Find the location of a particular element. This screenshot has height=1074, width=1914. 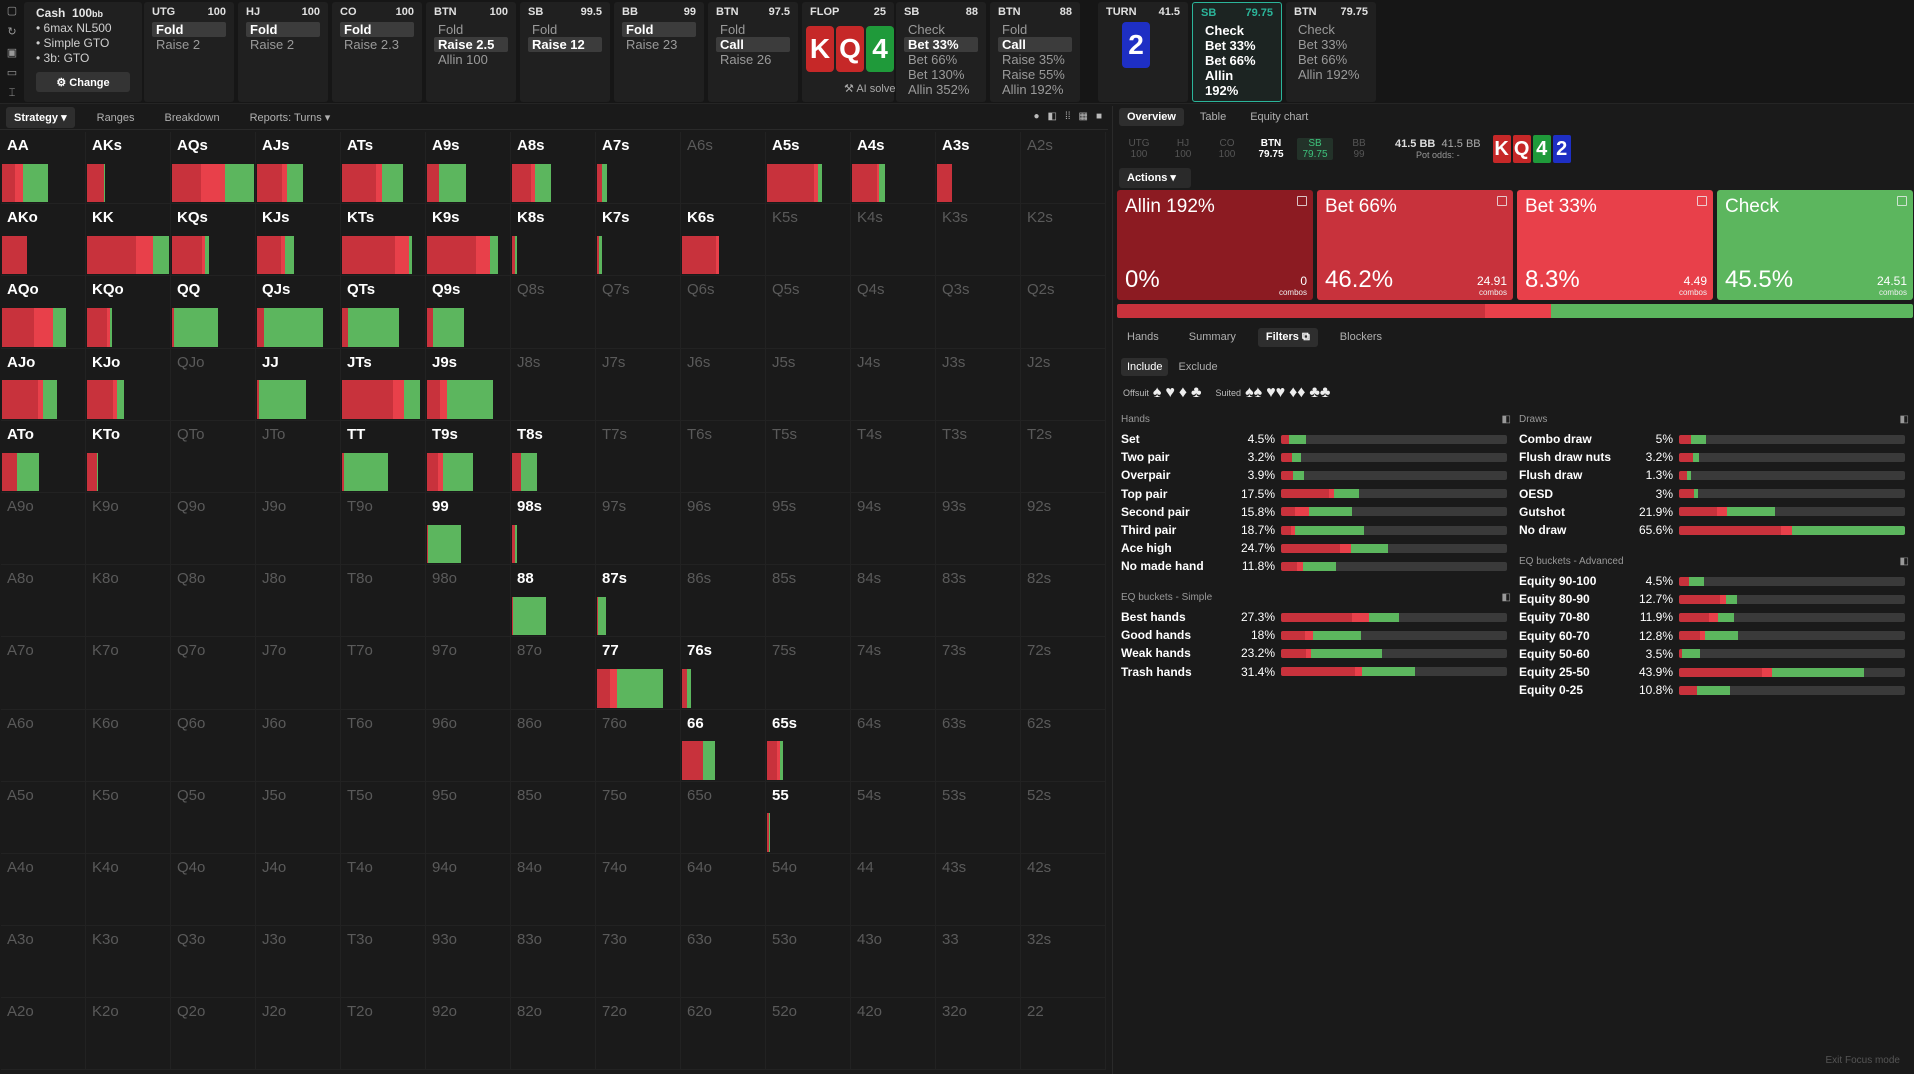

tab-ranges: Ranges is located at coordinates (115, 117).